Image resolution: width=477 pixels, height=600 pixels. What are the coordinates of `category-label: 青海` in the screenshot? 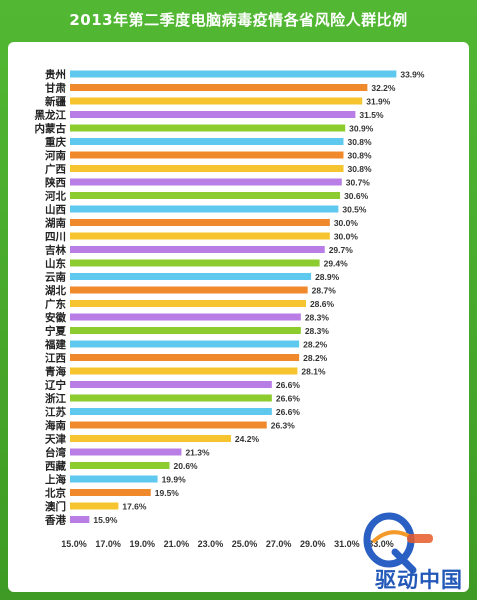 It's located at (55, 371).